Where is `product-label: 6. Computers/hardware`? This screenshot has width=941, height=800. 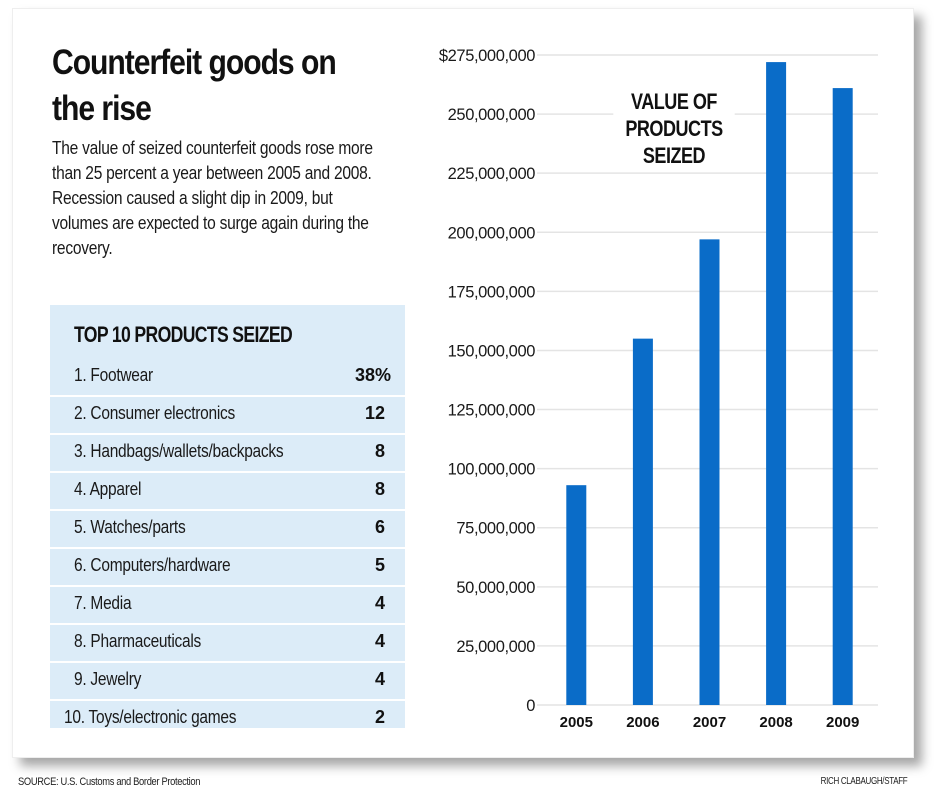 product-label: 6. Computers/hardware is located at coordinates (152, 565).